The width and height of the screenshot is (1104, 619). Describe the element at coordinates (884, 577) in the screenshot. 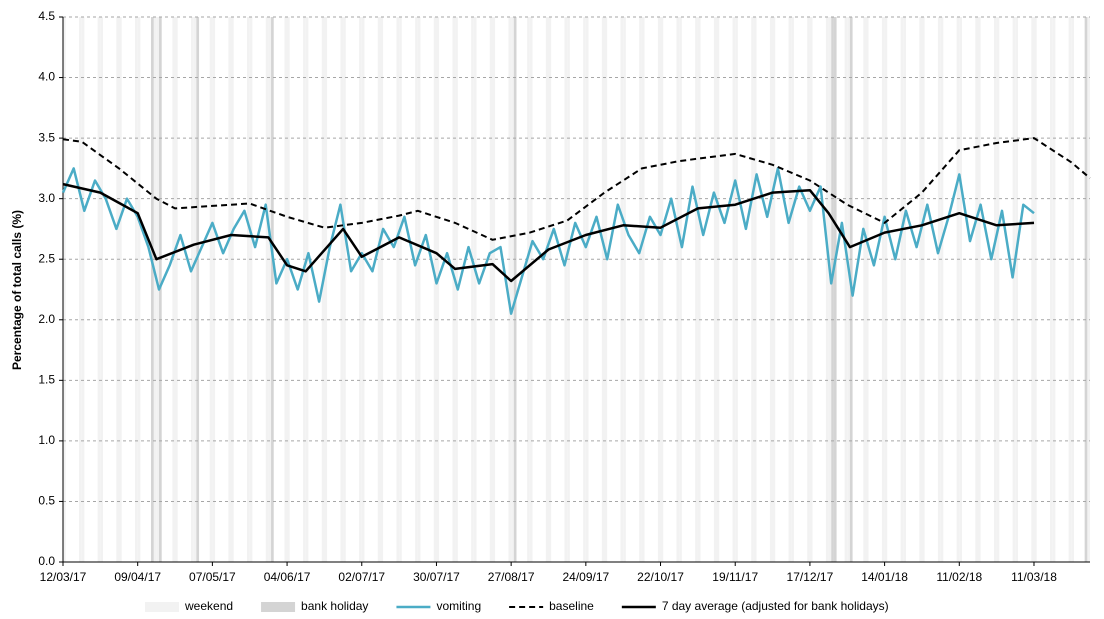

I see `x-tick-label: 14/01/18` at that location.